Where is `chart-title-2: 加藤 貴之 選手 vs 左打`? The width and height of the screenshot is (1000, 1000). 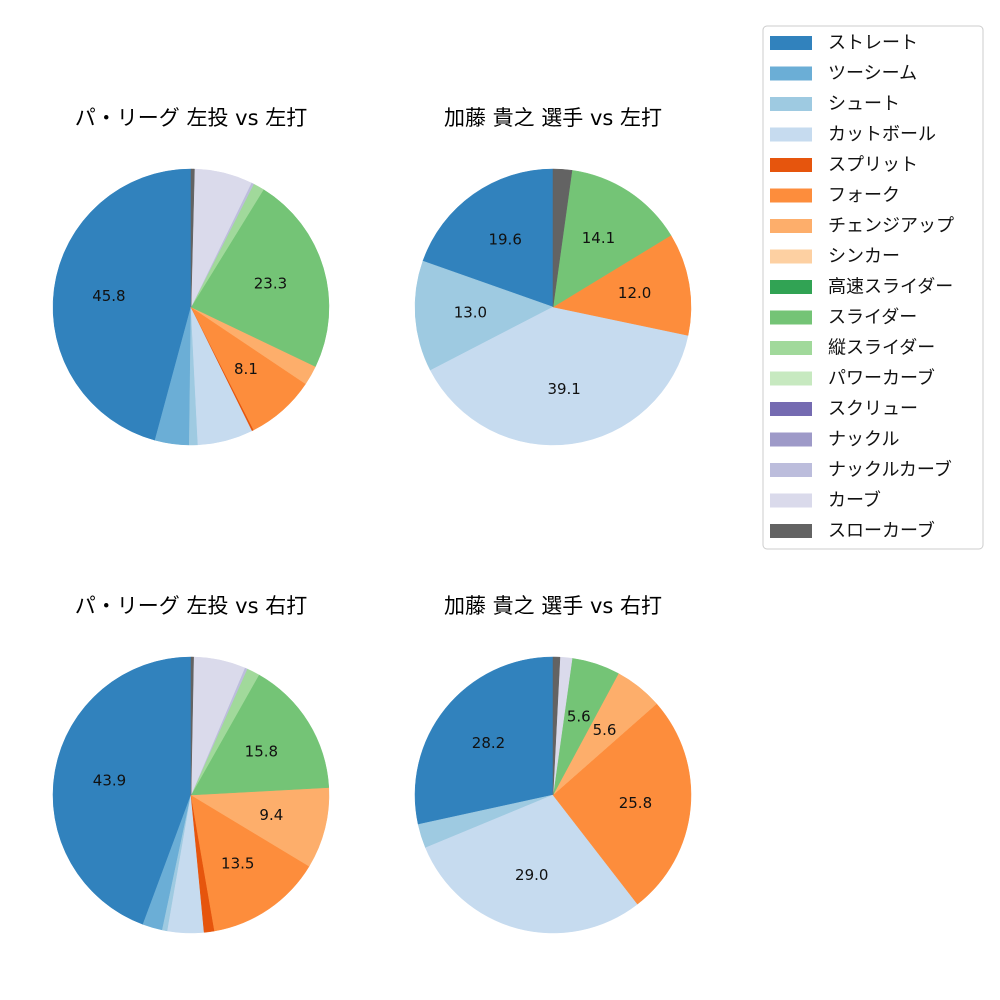 chart-title-2: 加藤 貴之 選手 vs 左打 is located at coordinates (553, 118).